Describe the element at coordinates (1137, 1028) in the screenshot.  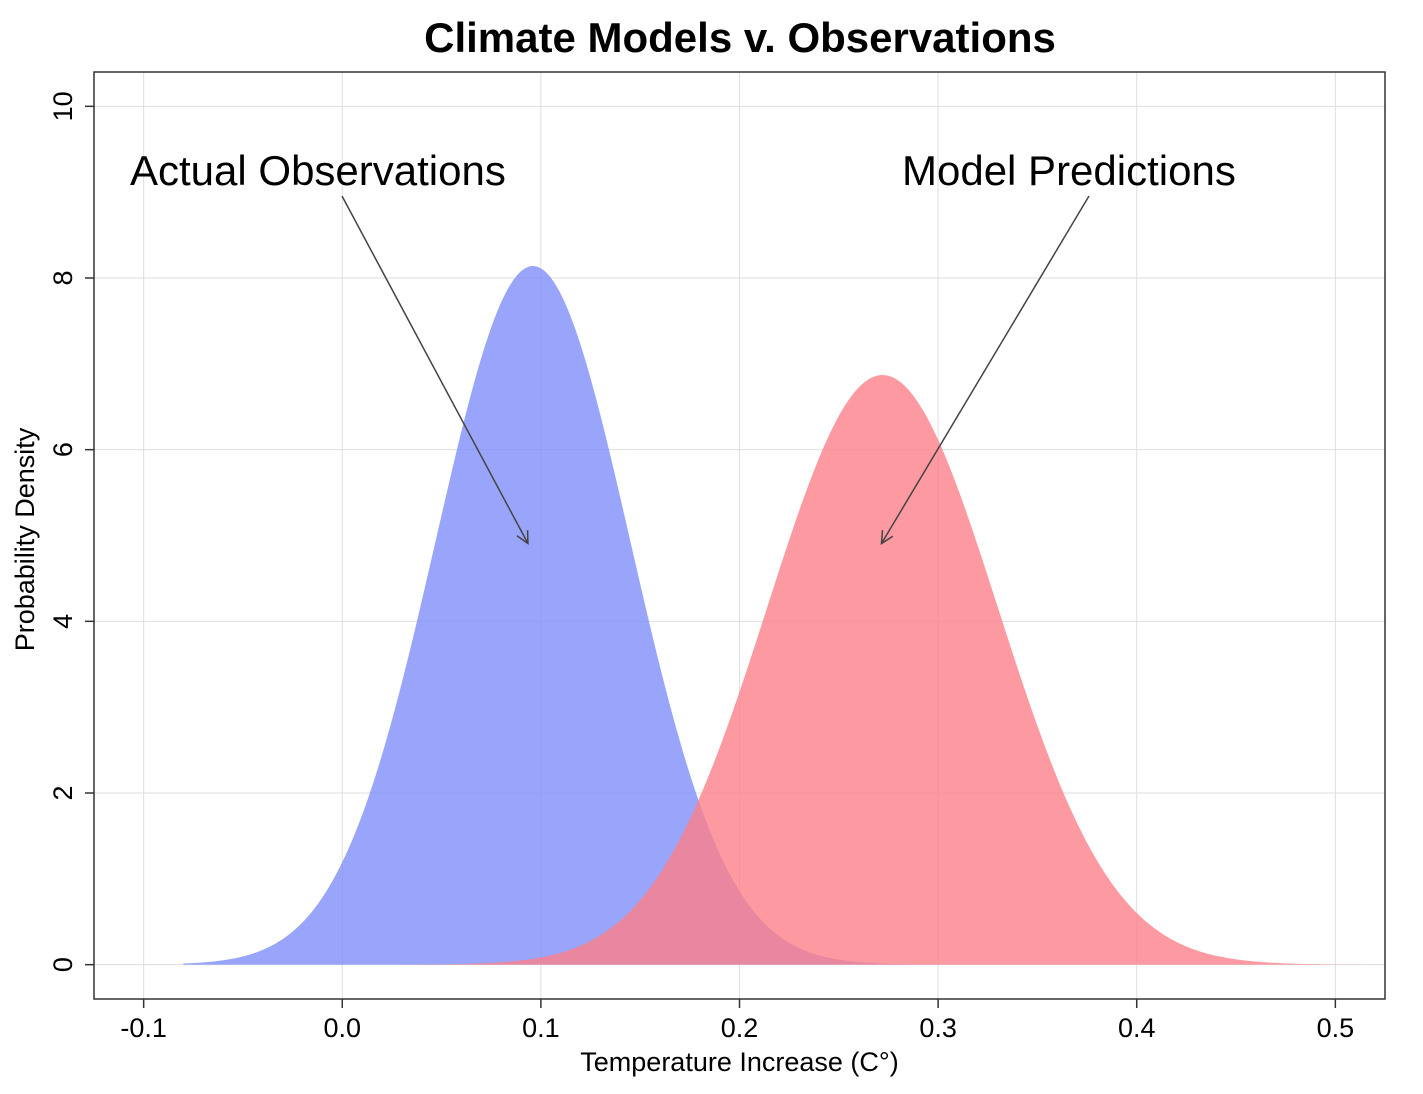
I see `x-tick-label-5: 0.4` at that location.